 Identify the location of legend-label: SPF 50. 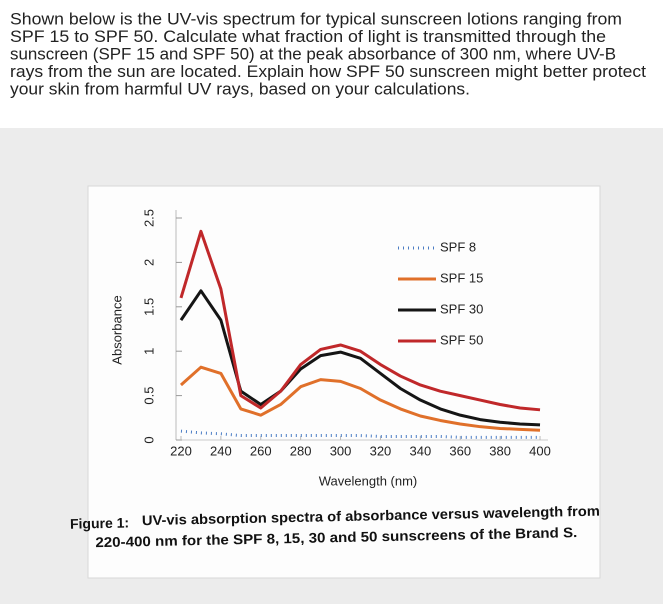
(461, 339).